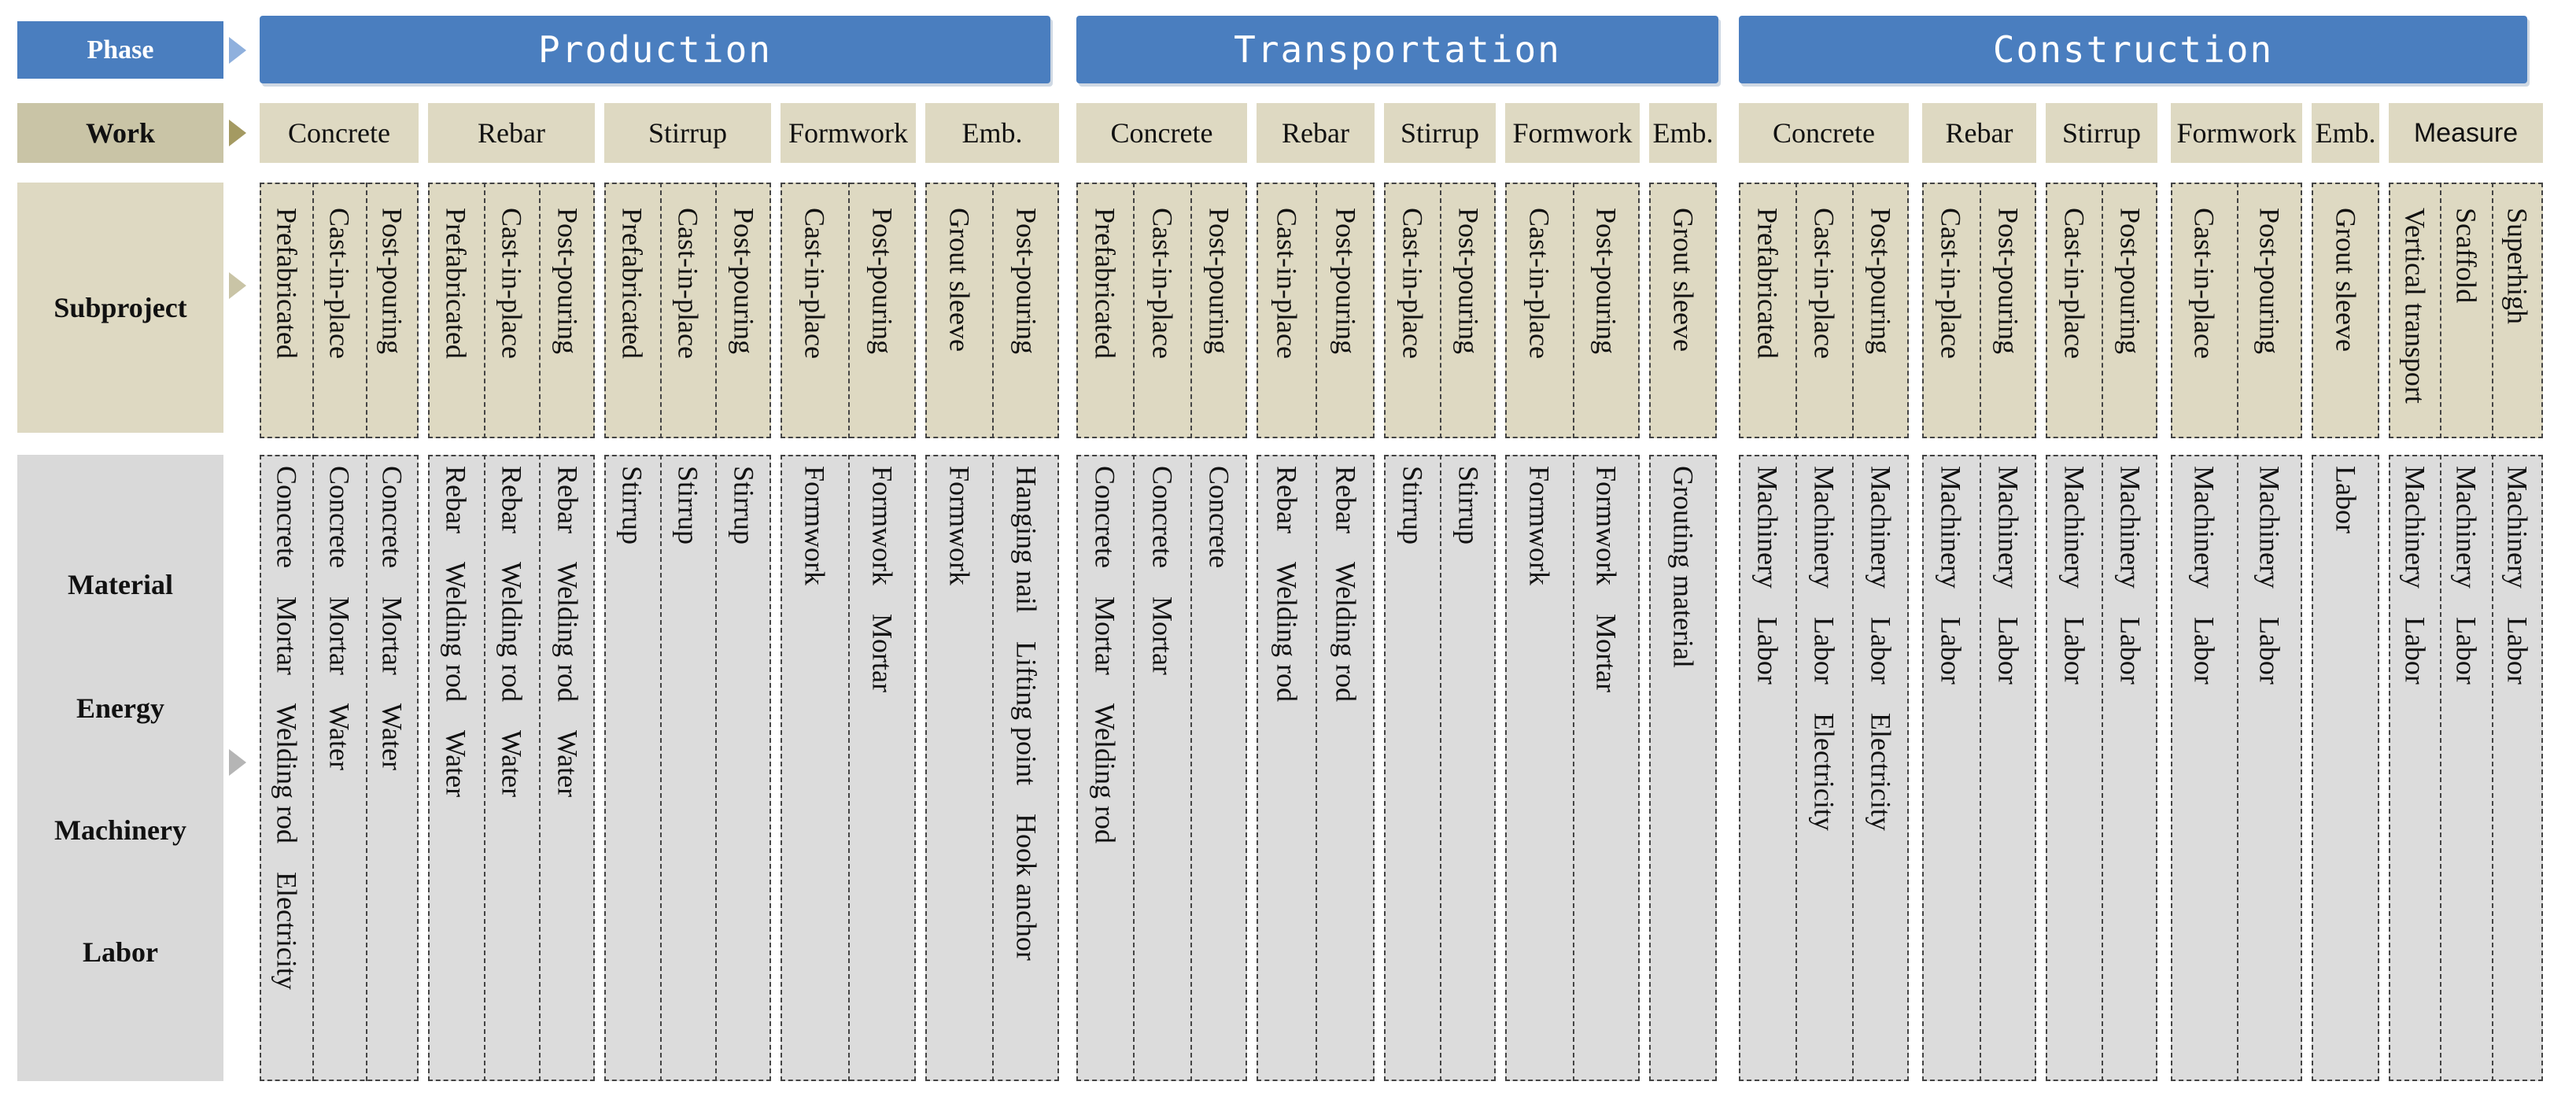 This screenshot has width=2576, height=1100. I want to click on material-cell: Formwork, so click(814, 525).